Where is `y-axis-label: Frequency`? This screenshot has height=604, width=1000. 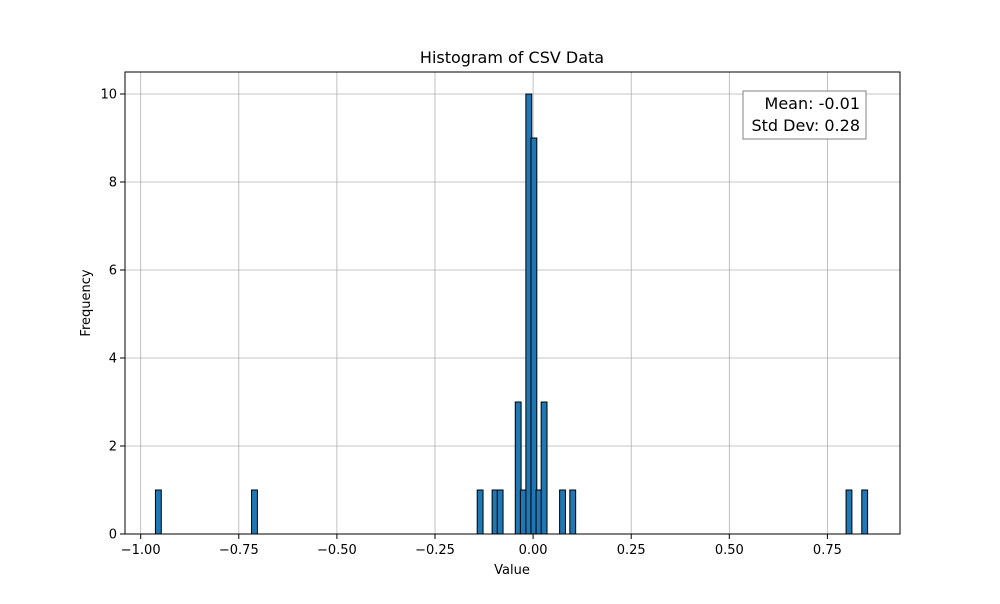 y-axis-label: Frequency is located at coordinates (86, 302).